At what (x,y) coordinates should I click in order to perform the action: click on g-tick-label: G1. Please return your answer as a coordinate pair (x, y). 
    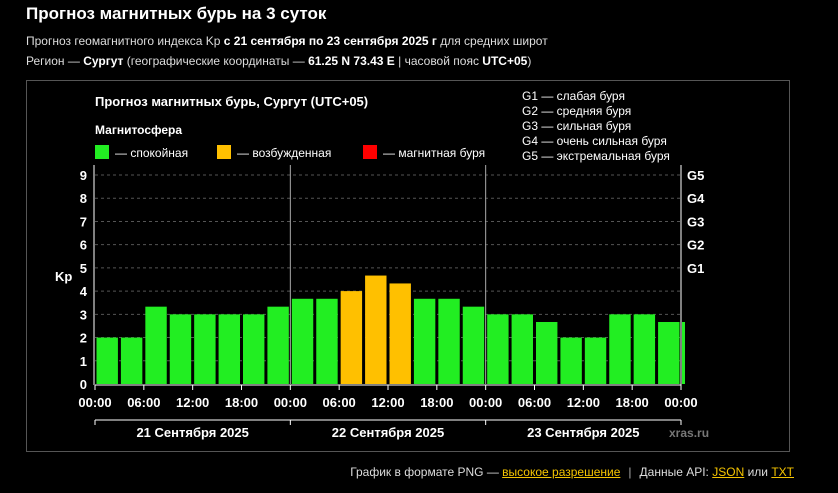
    Looking at the image, I should click on (695, 268).